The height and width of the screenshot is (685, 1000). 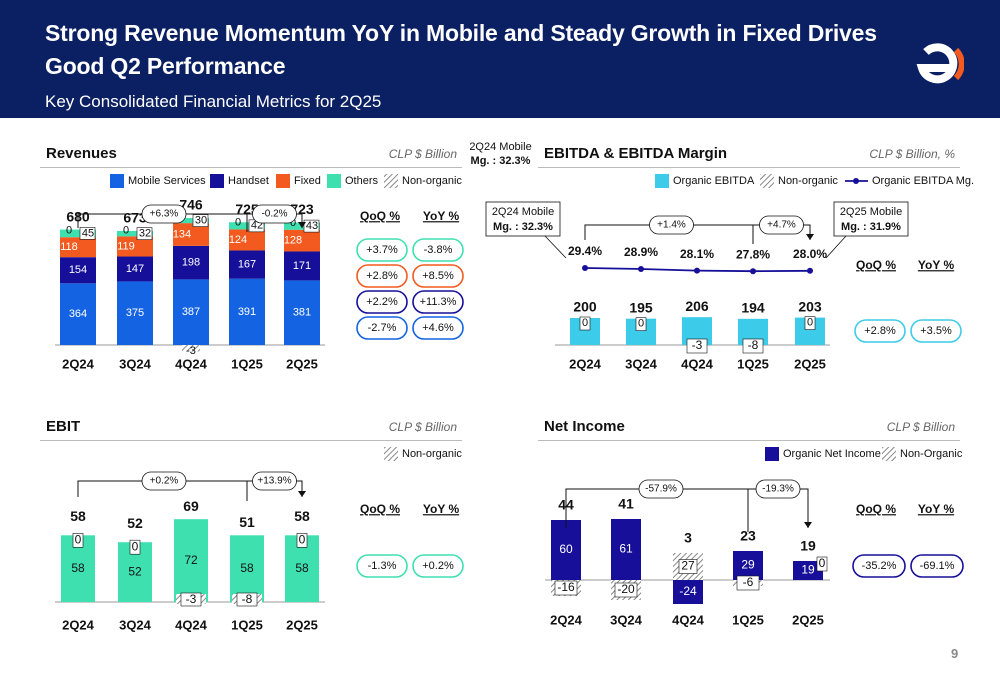 I want to click on revenues-title: Revenues, so click(x=81, y=153).